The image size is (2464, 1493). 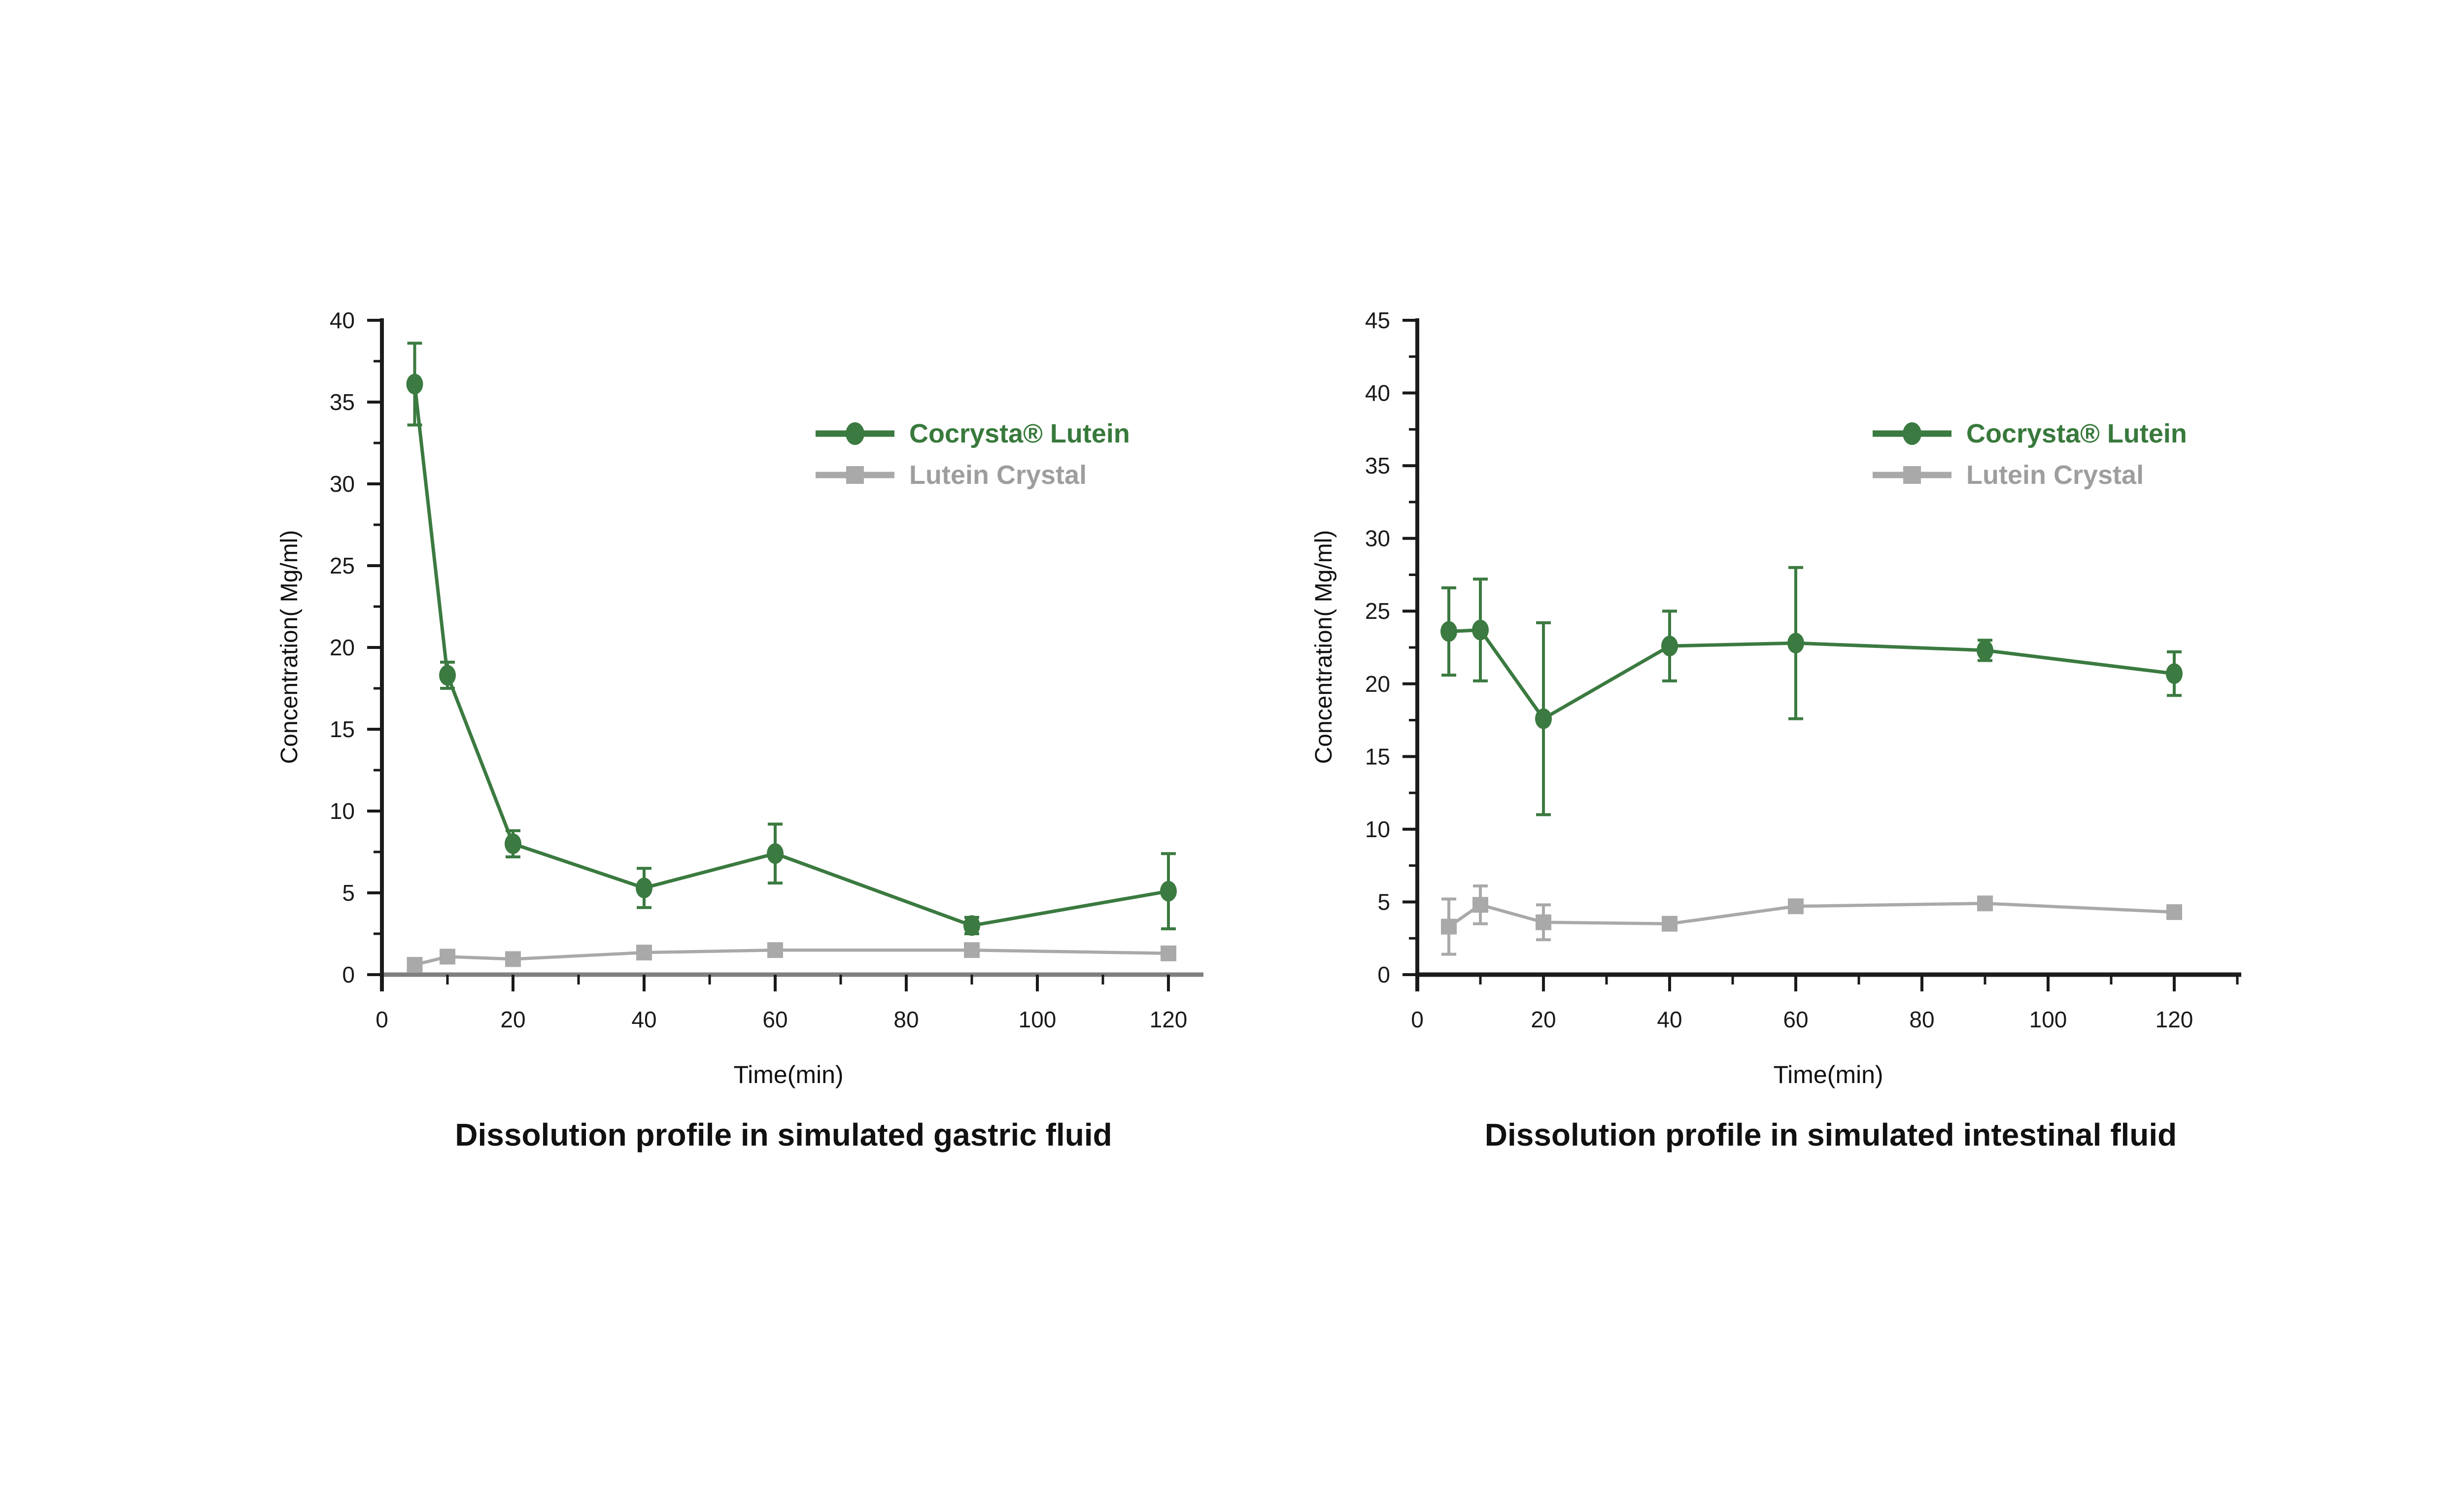 What do you see at coordinates (289, 647) in the screenshot?
I see `gastric-y-axis-label: Concentration( Mg/ml)` at bounding box center [289, 647].